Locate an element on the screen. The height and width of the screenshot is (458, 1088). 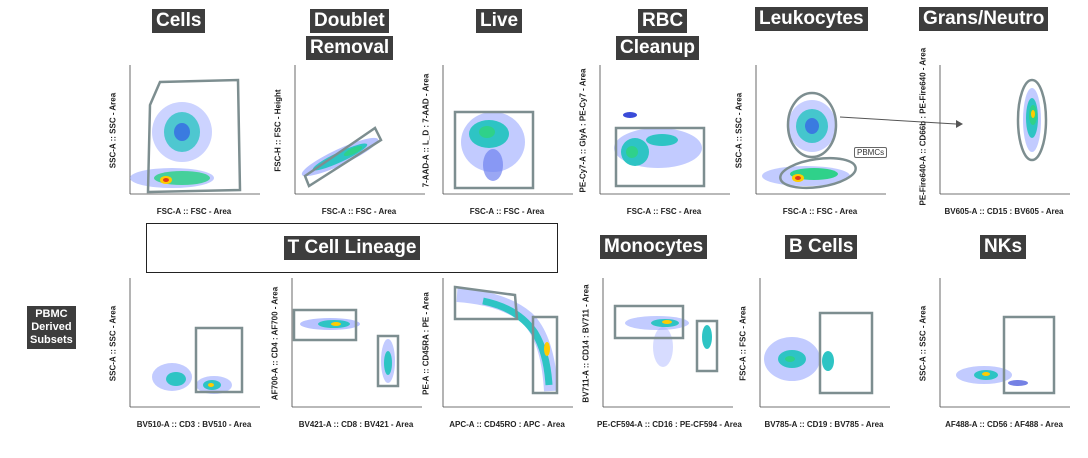
gate-cells is located at coordinates (194, 136).